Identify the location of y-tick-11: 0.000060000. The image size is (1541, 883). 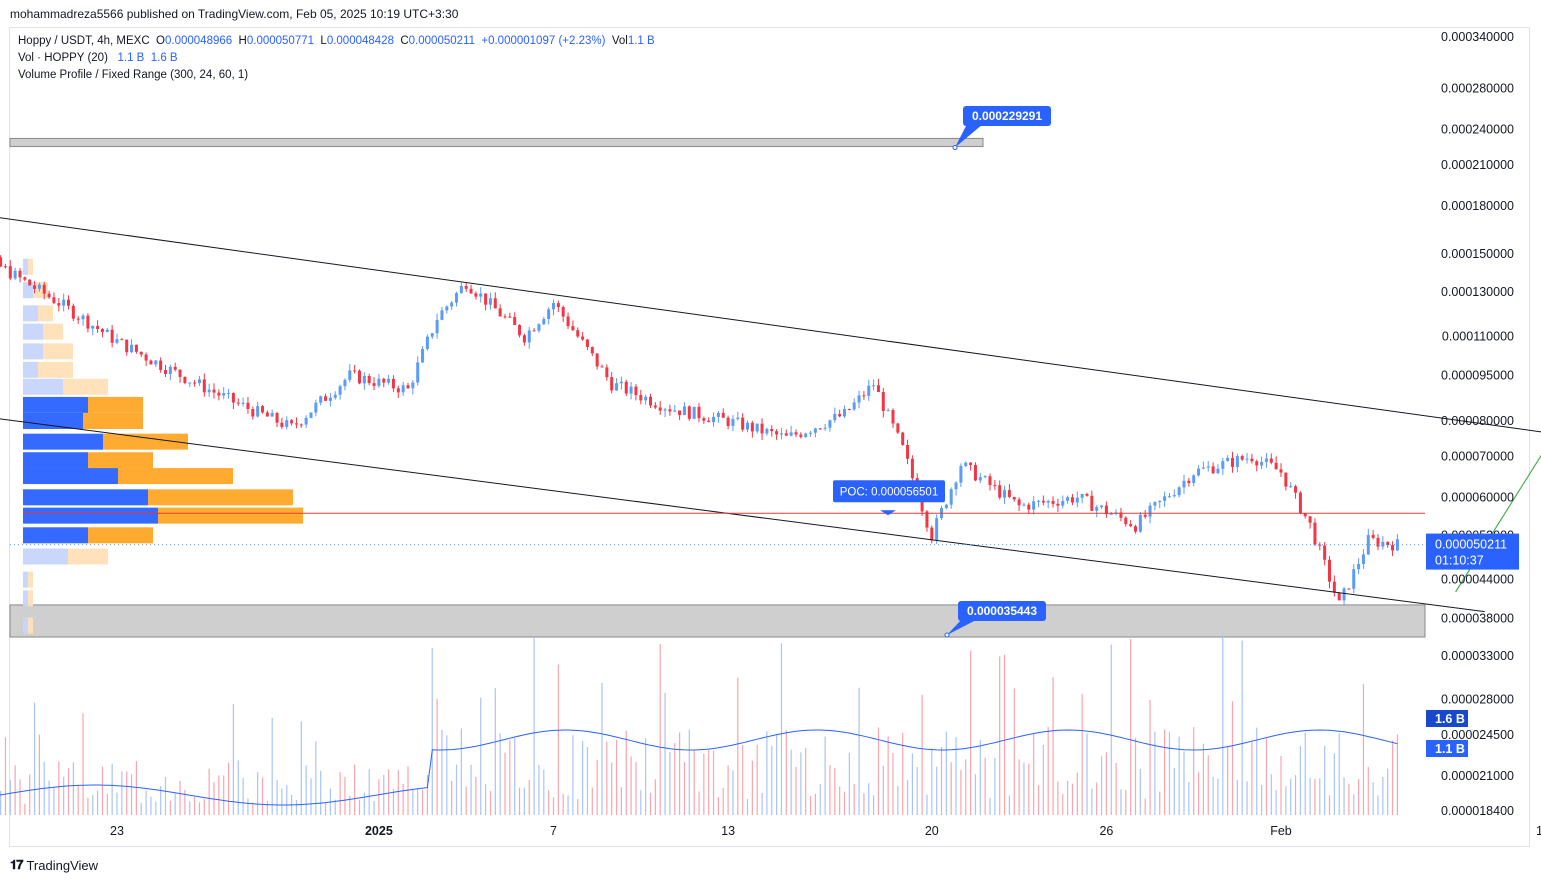
(1477, 497).